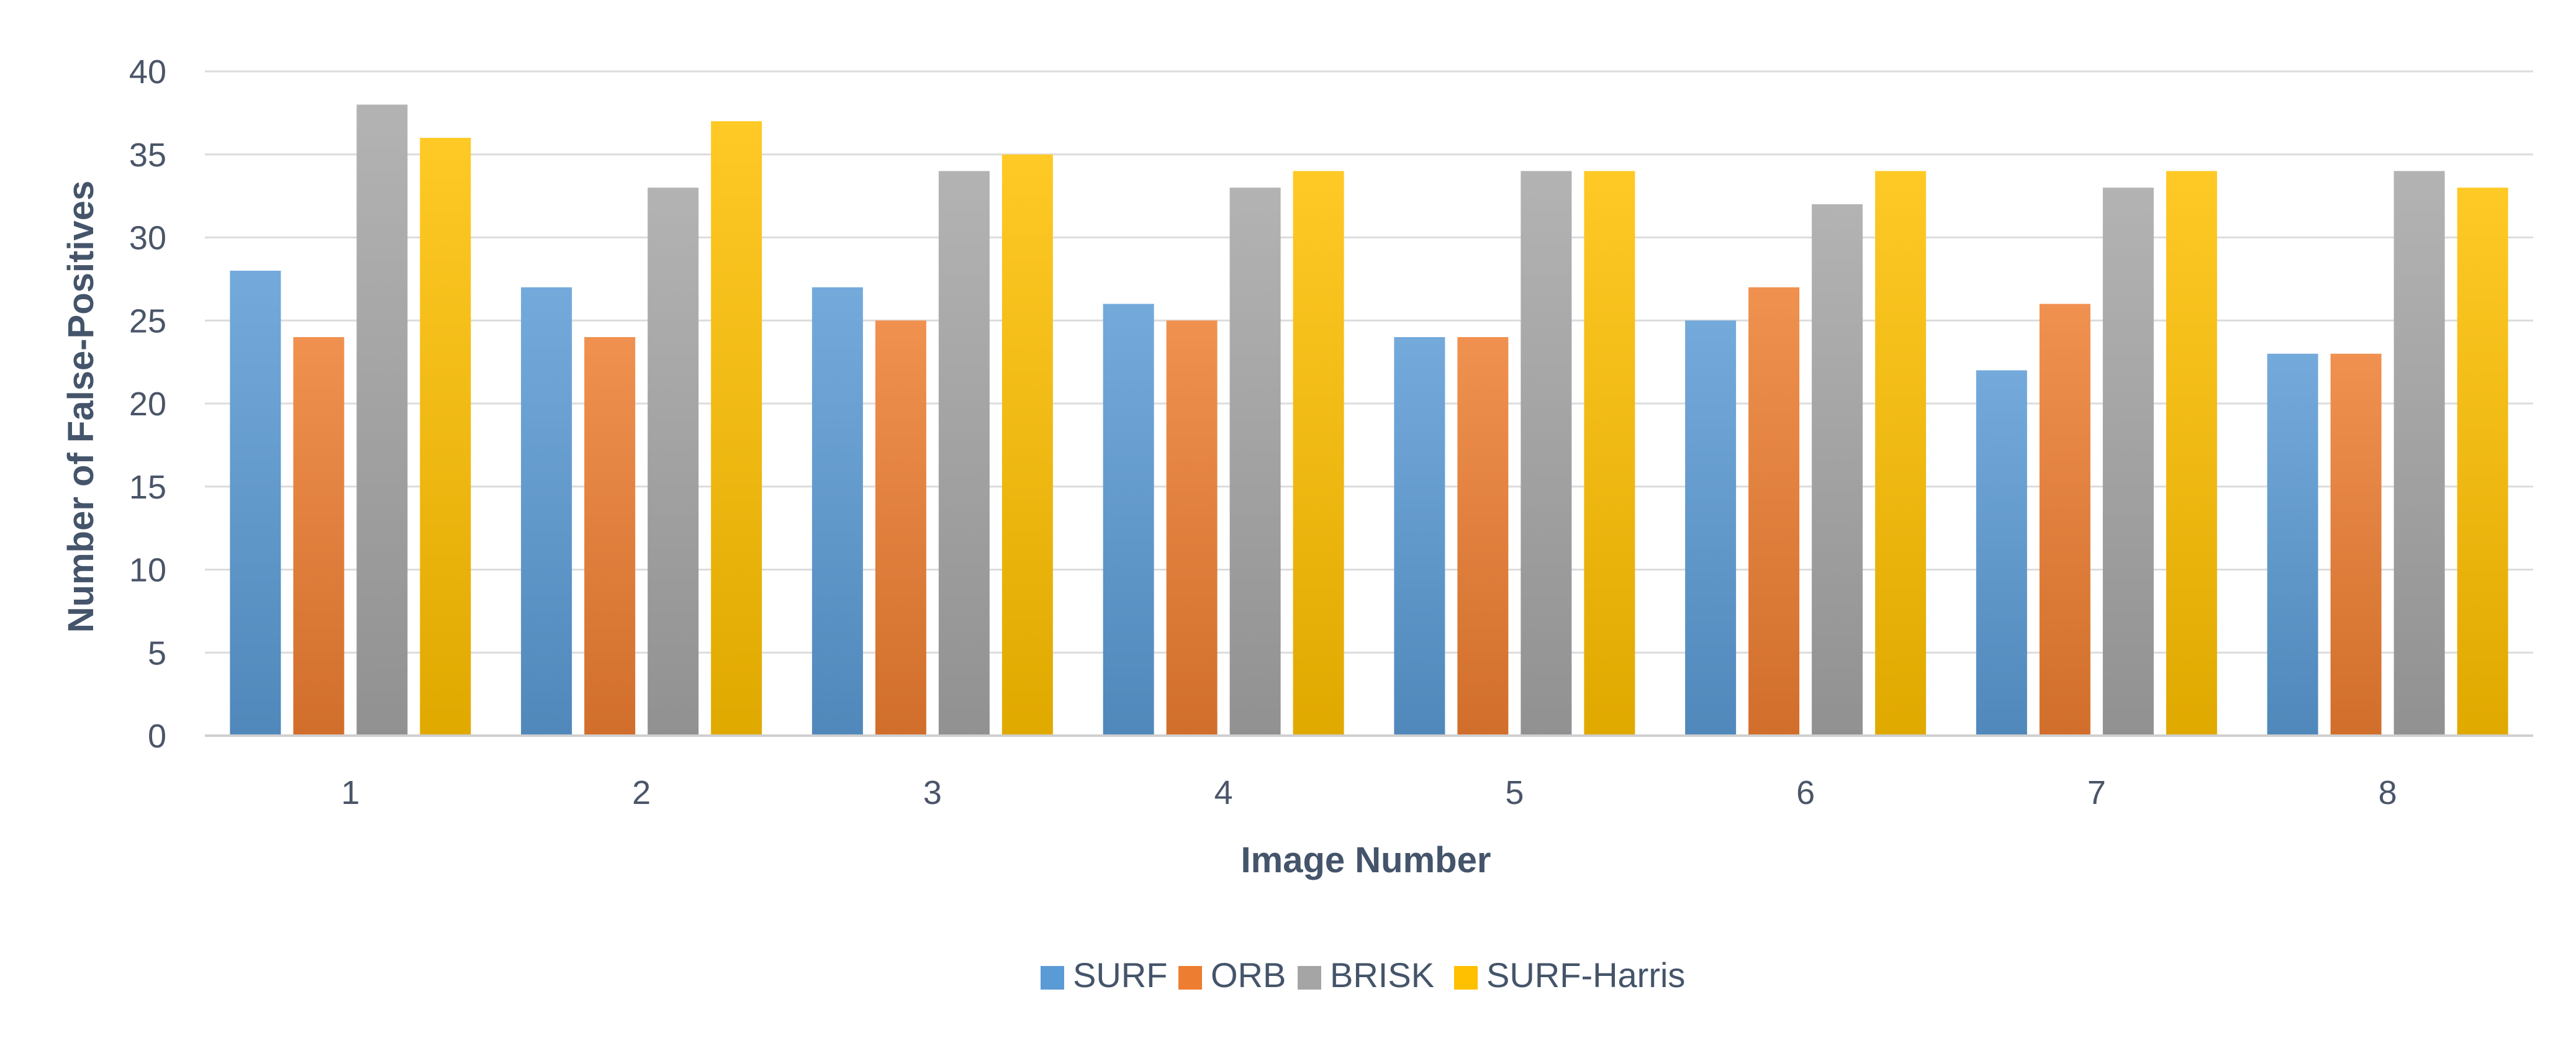 This screenshot has width=2576, height=1038. Describe the element at coordinates (147, 155) in the screenshot. I see `y-tick-label: 35` at that location.